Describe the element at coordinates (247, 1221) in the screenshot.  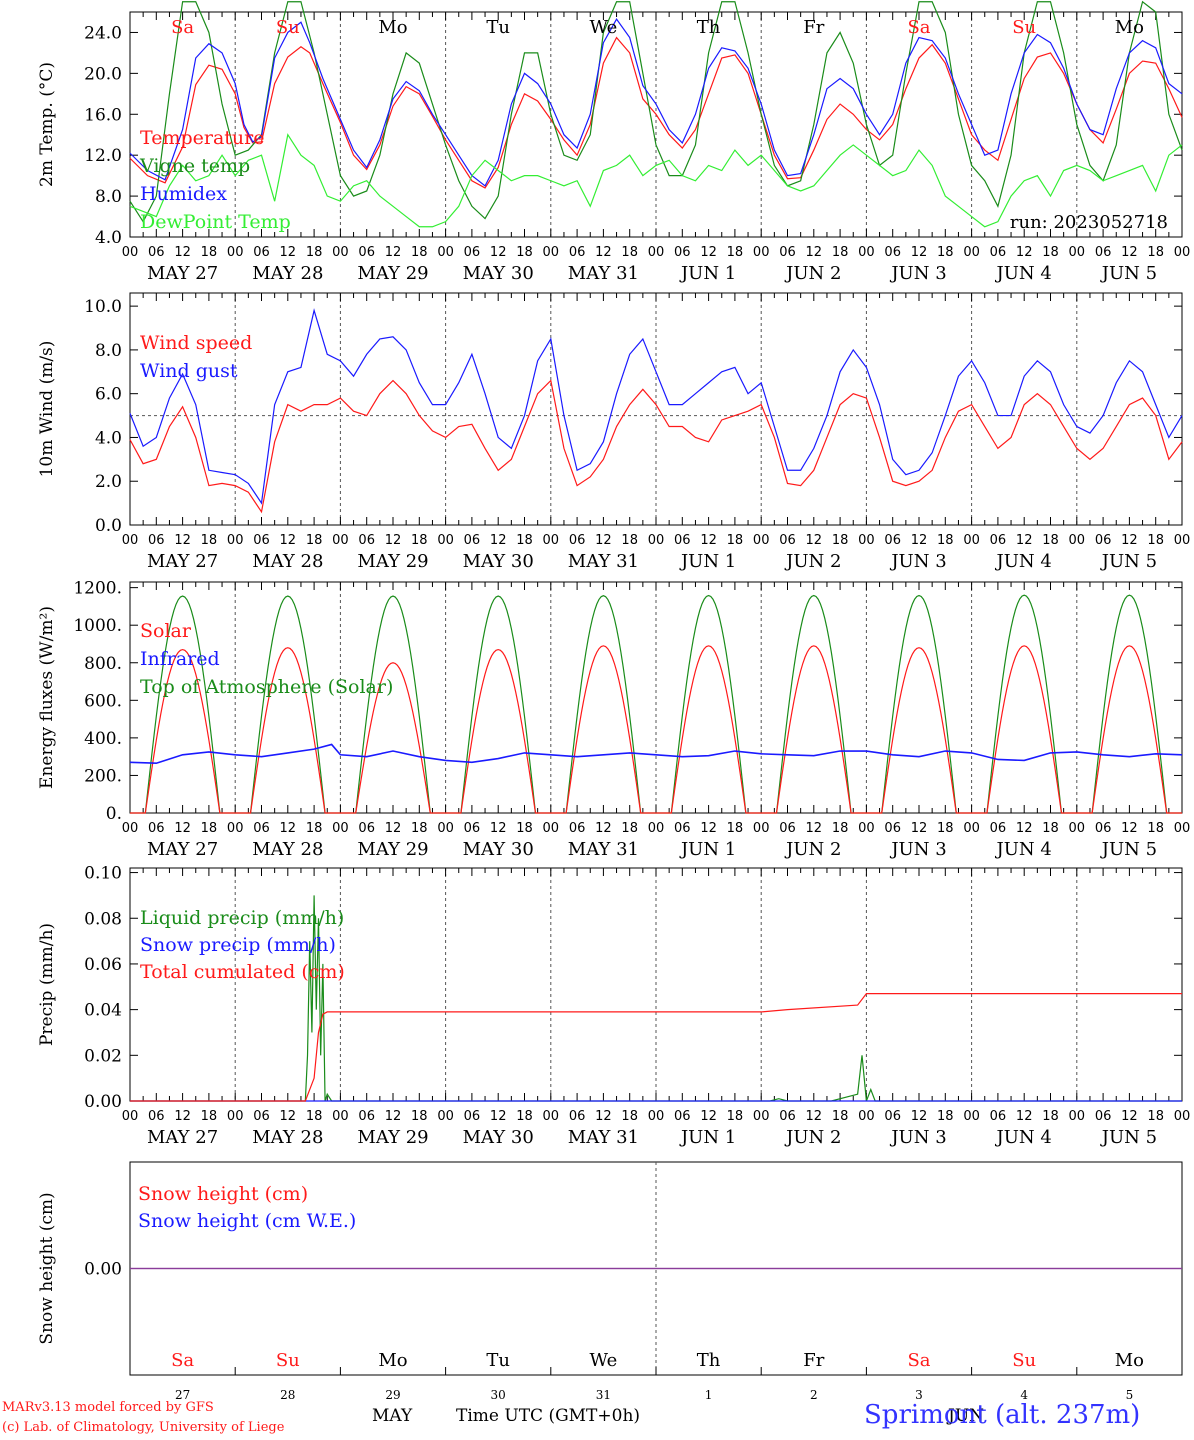
I see `legend-entry: Snow height (cm W.E.)` at that location.